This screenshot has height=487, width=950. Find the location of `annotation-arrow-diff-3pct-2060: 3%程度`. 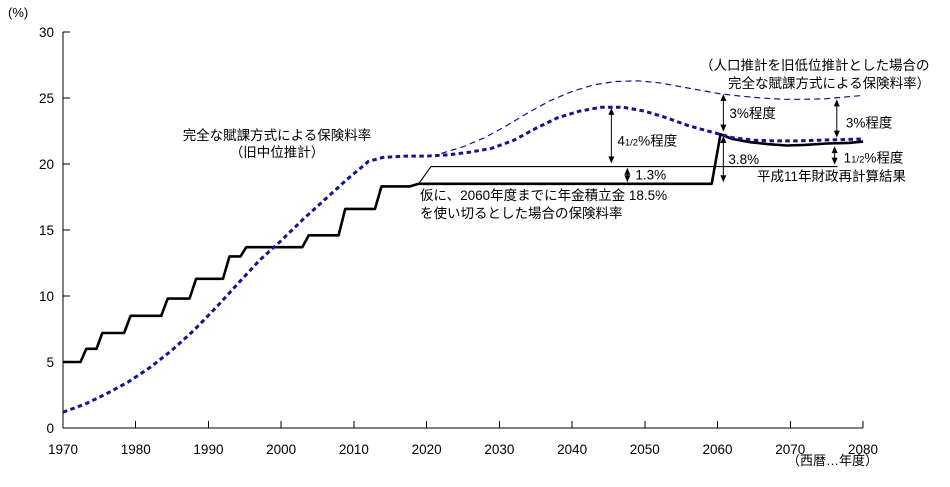

annotation-arrow-diff-3pct-2060: 3%程度 is located at coordinates (748, 113).